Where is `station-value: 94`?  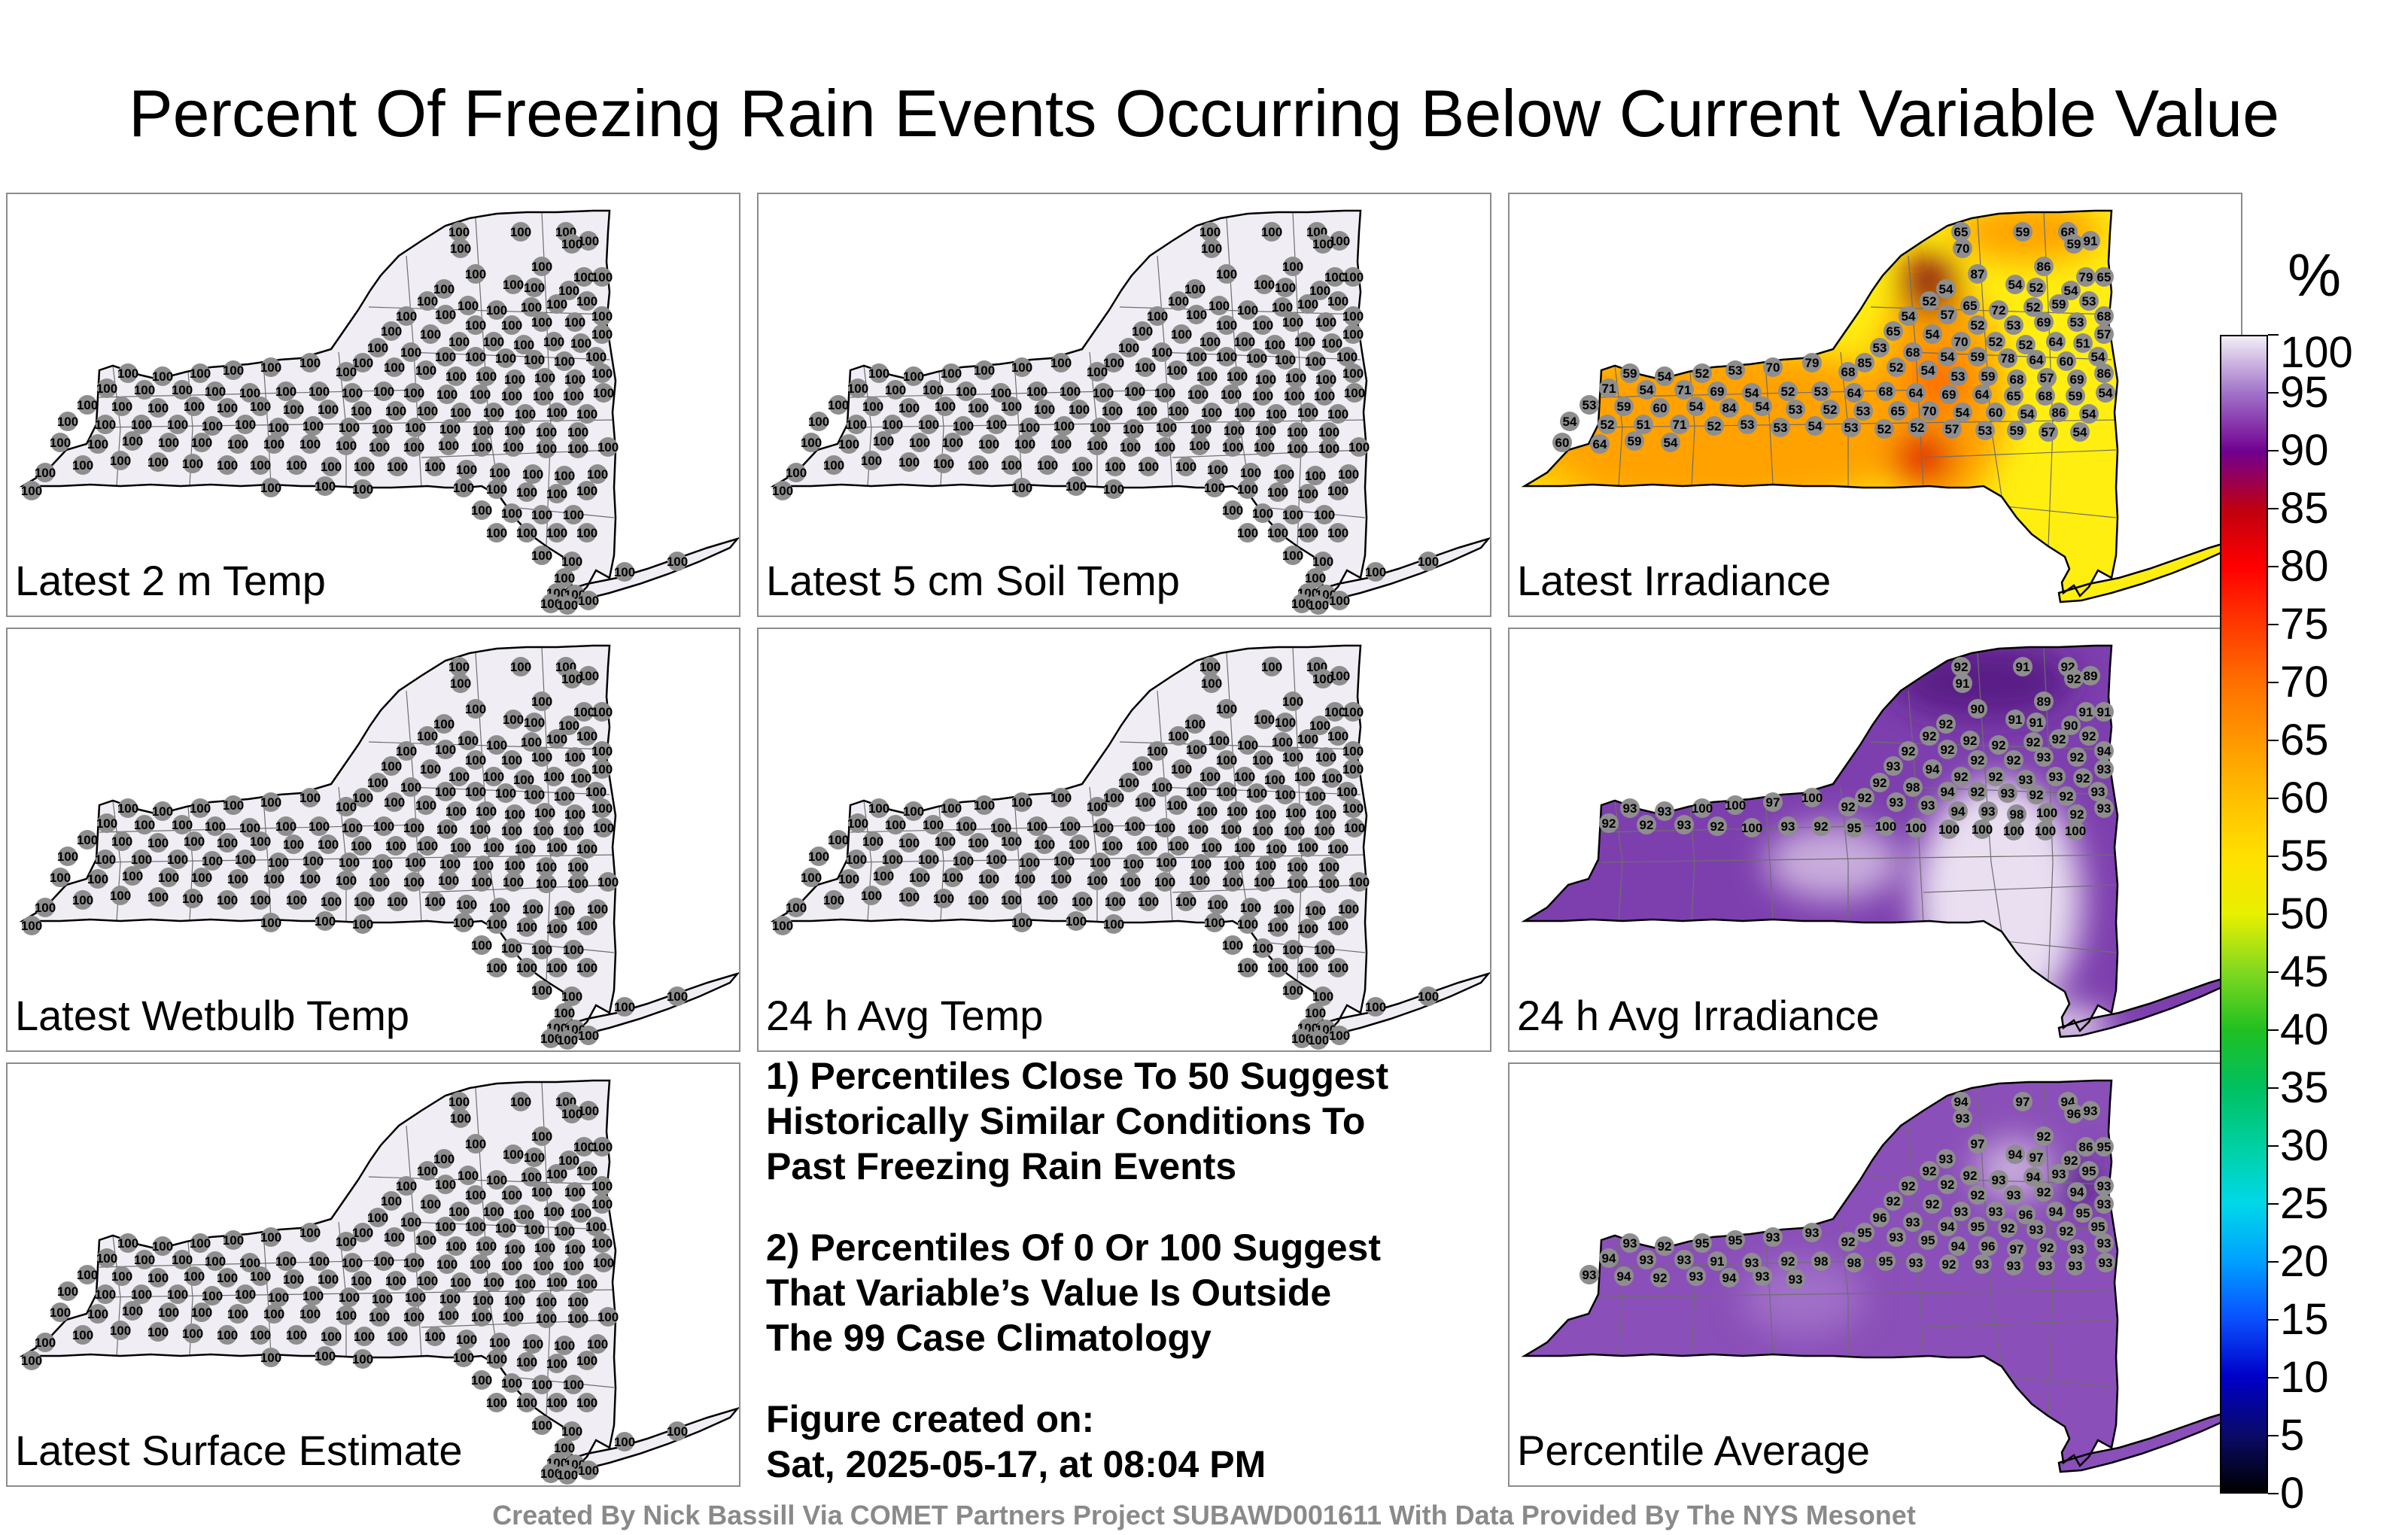 station-value: 94 is located at coordinates (1729, 1278).